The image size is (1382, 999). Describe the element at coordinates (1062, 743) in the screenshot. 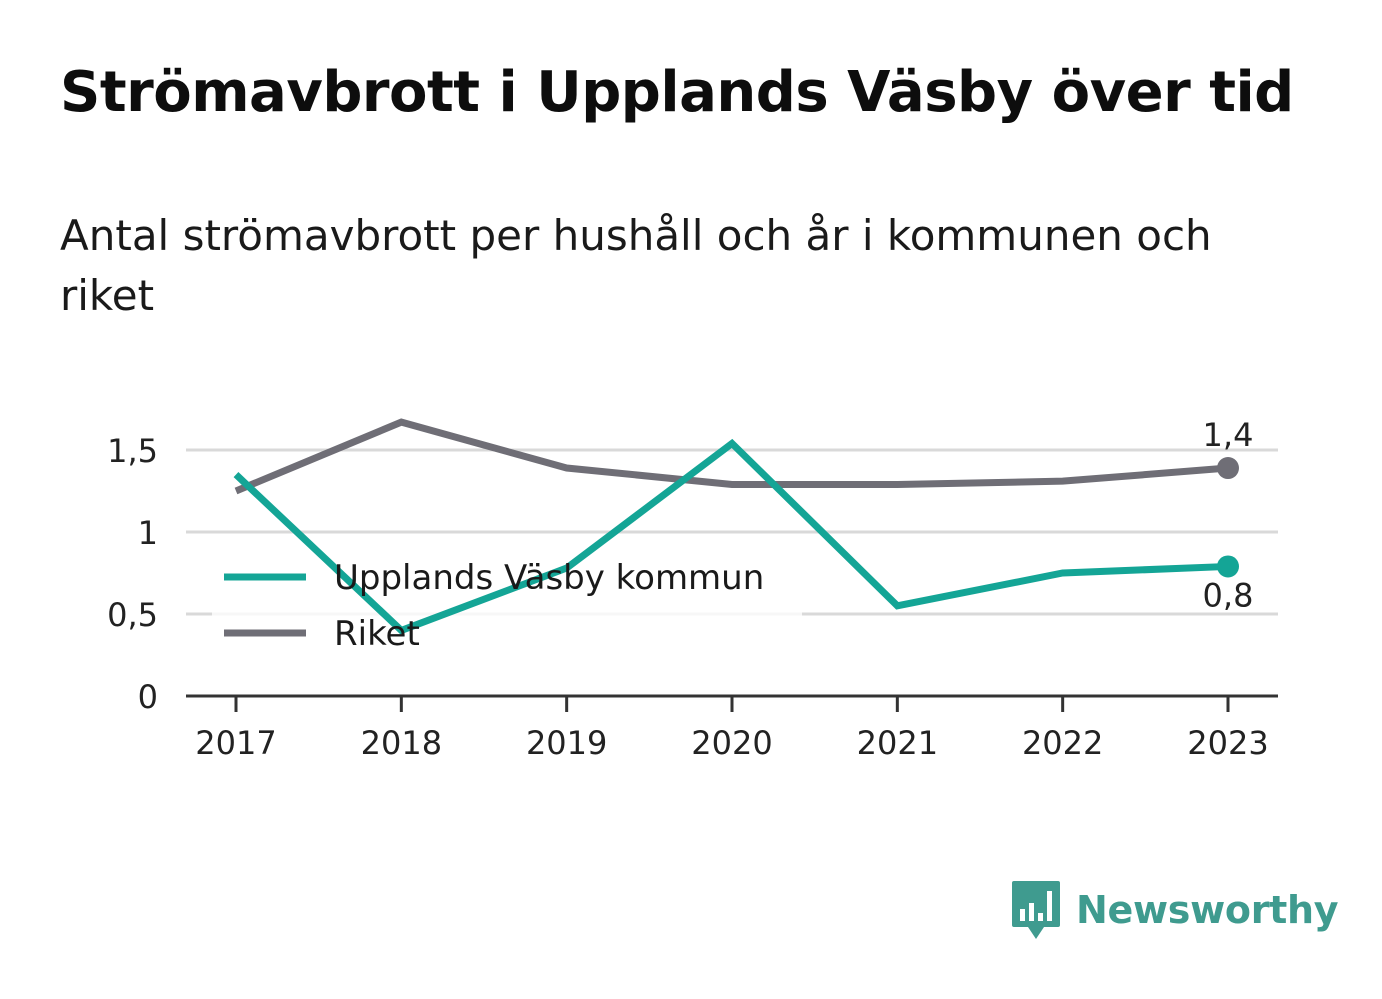

I see `x-tick-label: 2022` at that location.